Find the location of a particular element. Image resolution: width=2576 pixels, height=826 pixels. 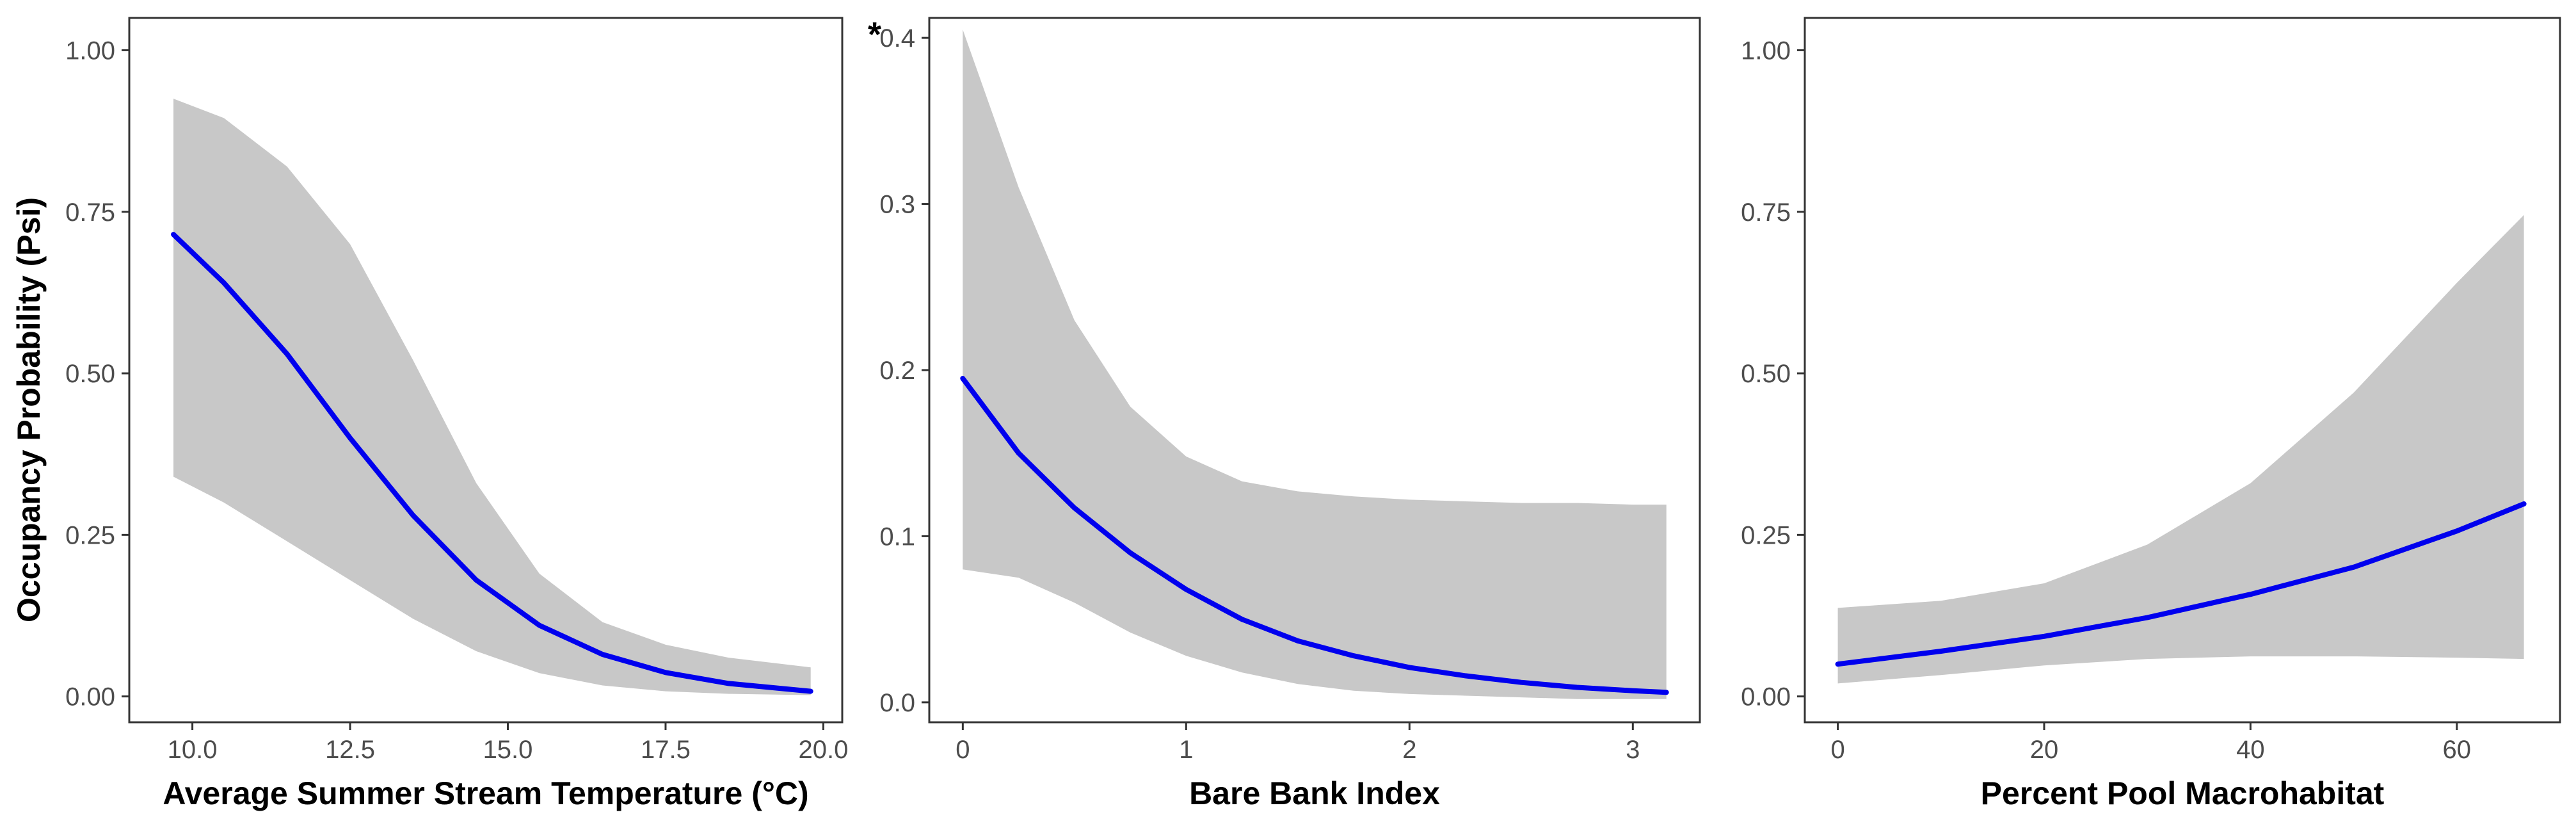

x-tick-label-3-3: 60 is located at coordinates (2457, 750).